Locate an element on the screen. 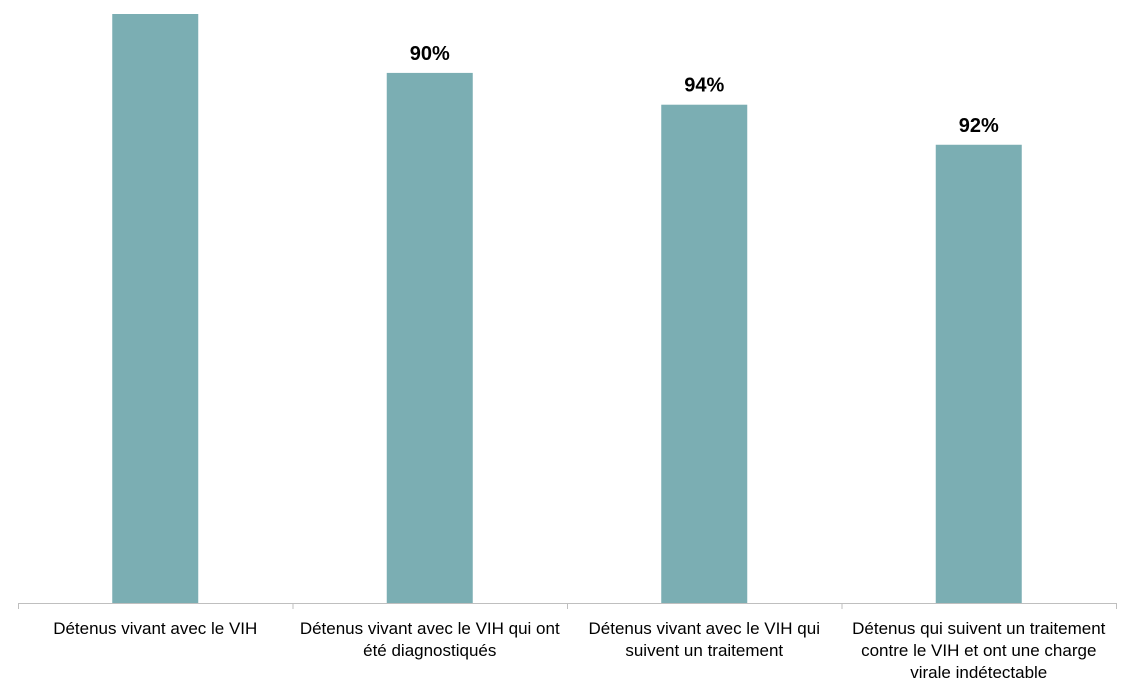  data-labels-group: 90% 94% 92% is located at coordinates (704, 90).